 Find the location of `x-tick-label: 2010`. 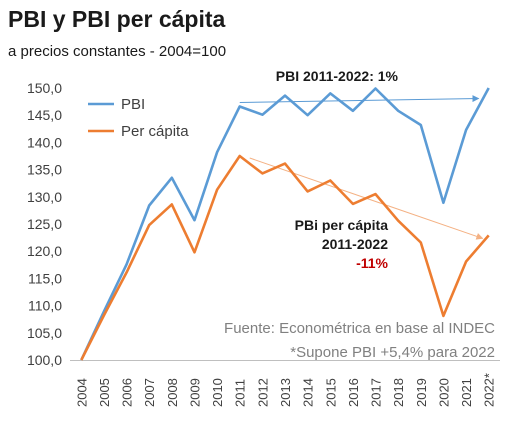

x-tick-label: 2010 is located at coordinates (217, 392).